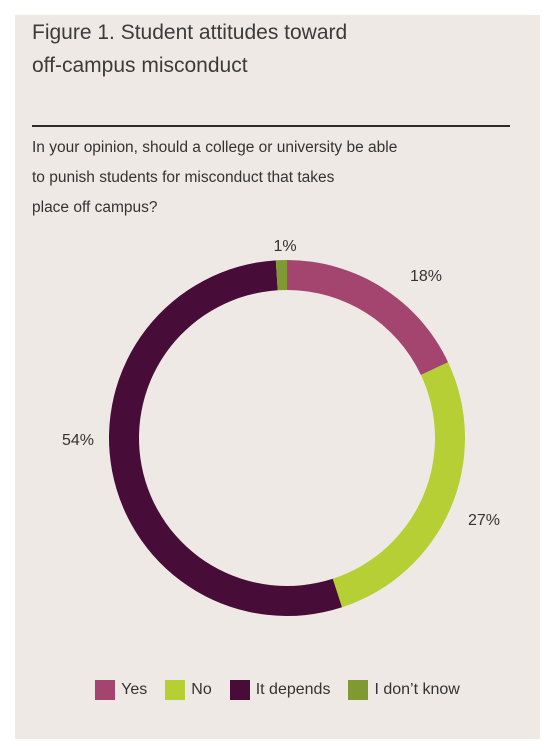 The height and width of the screenshot is (754, 555). What do you see at coordinates (201, 689) in the screenshot?
I see `legend-label: No` at bounding box center [201, 689].